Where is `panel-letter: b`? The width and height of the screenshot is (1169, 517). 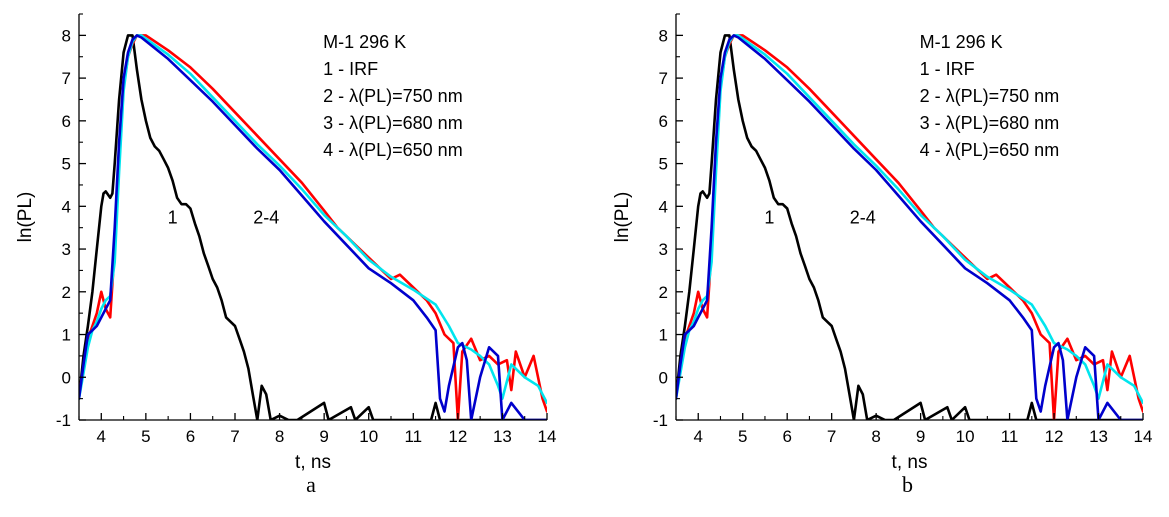
panel-letter: b is located at coordinates (907, 484).